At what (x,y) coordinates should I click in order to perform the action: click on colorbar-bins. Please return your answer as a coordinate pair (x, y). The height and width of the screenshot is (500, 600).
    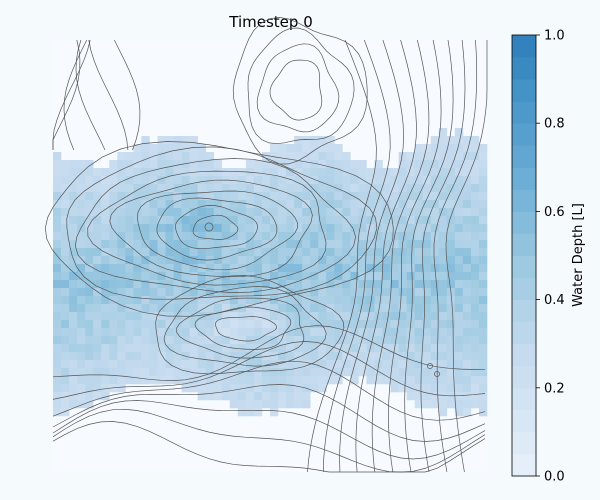
    Looking at the image, I should click on (524, 256).